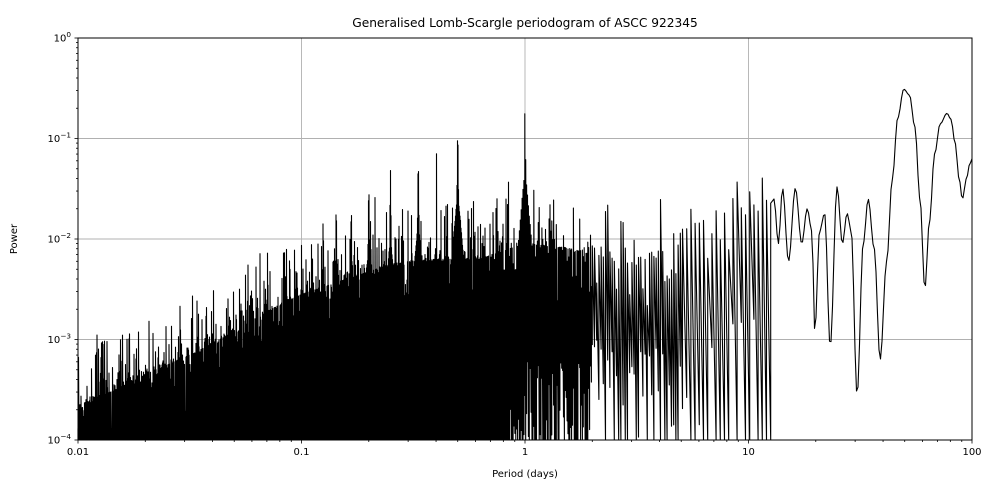 The height and width of the screenshot is (500, 1000). I want to click on y-tick-label-1e0: 10⁰, so click(63, 37).